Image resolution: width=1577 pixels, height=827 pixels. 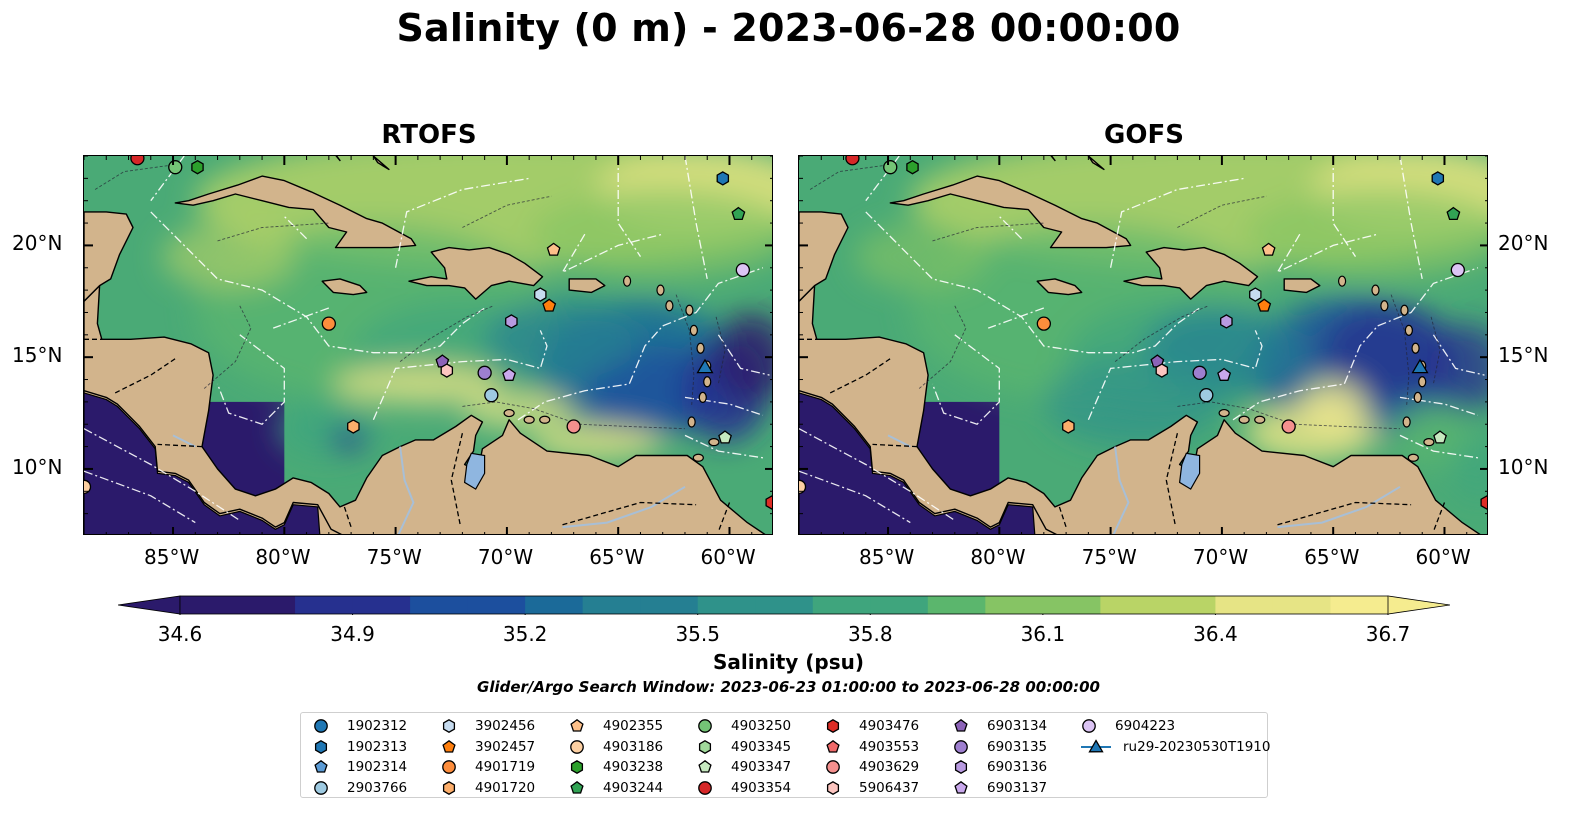 I want to click on colorbar-svg, so click(x=784, y=605).